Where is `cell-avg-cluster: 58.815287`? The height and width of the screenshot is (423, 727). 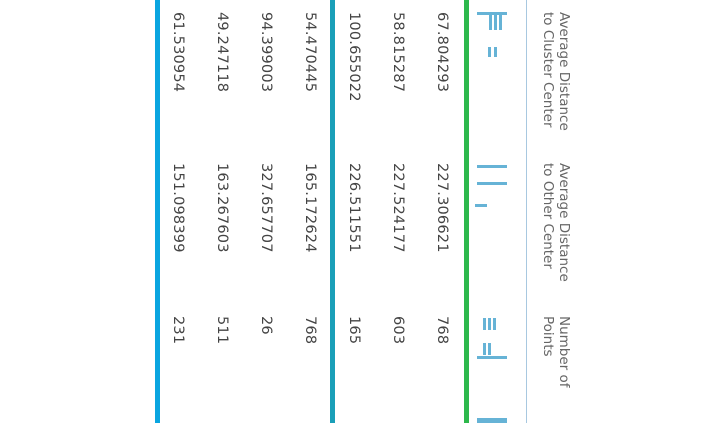
cell-avg-cluster: 58.815287 is located at coordinates (398, 52).